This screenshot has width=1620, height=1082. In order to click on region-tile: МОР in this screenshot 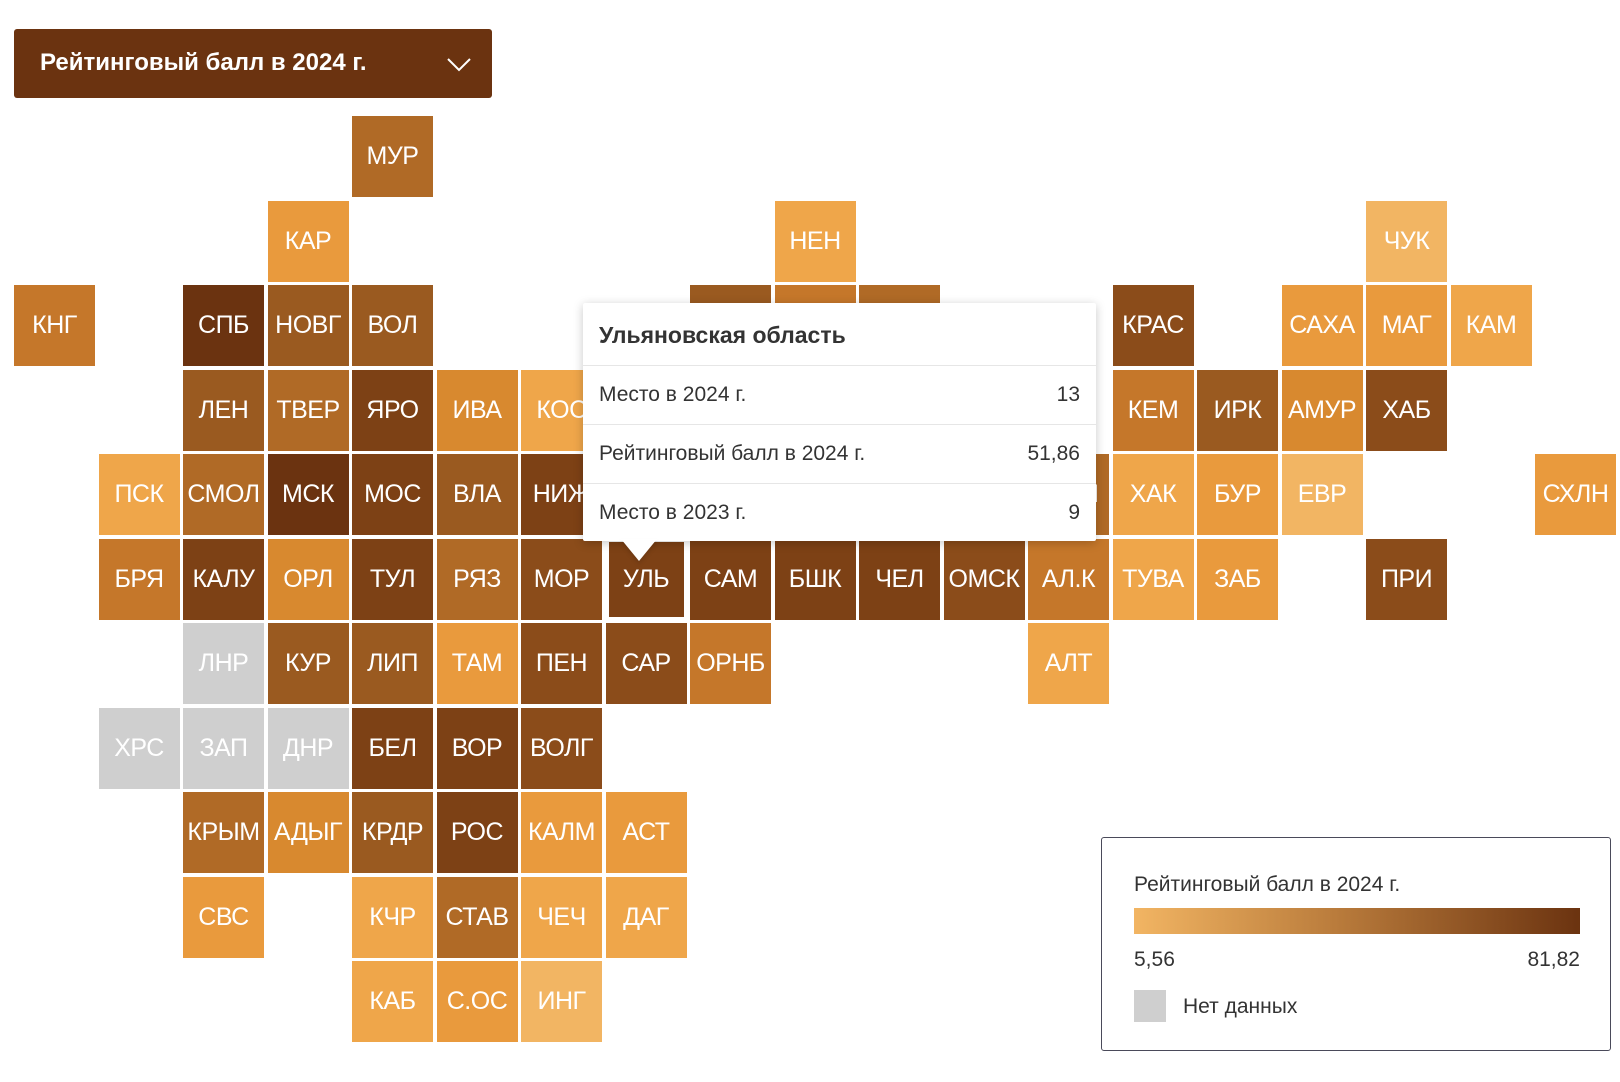, I will do `click(561, 579)`.